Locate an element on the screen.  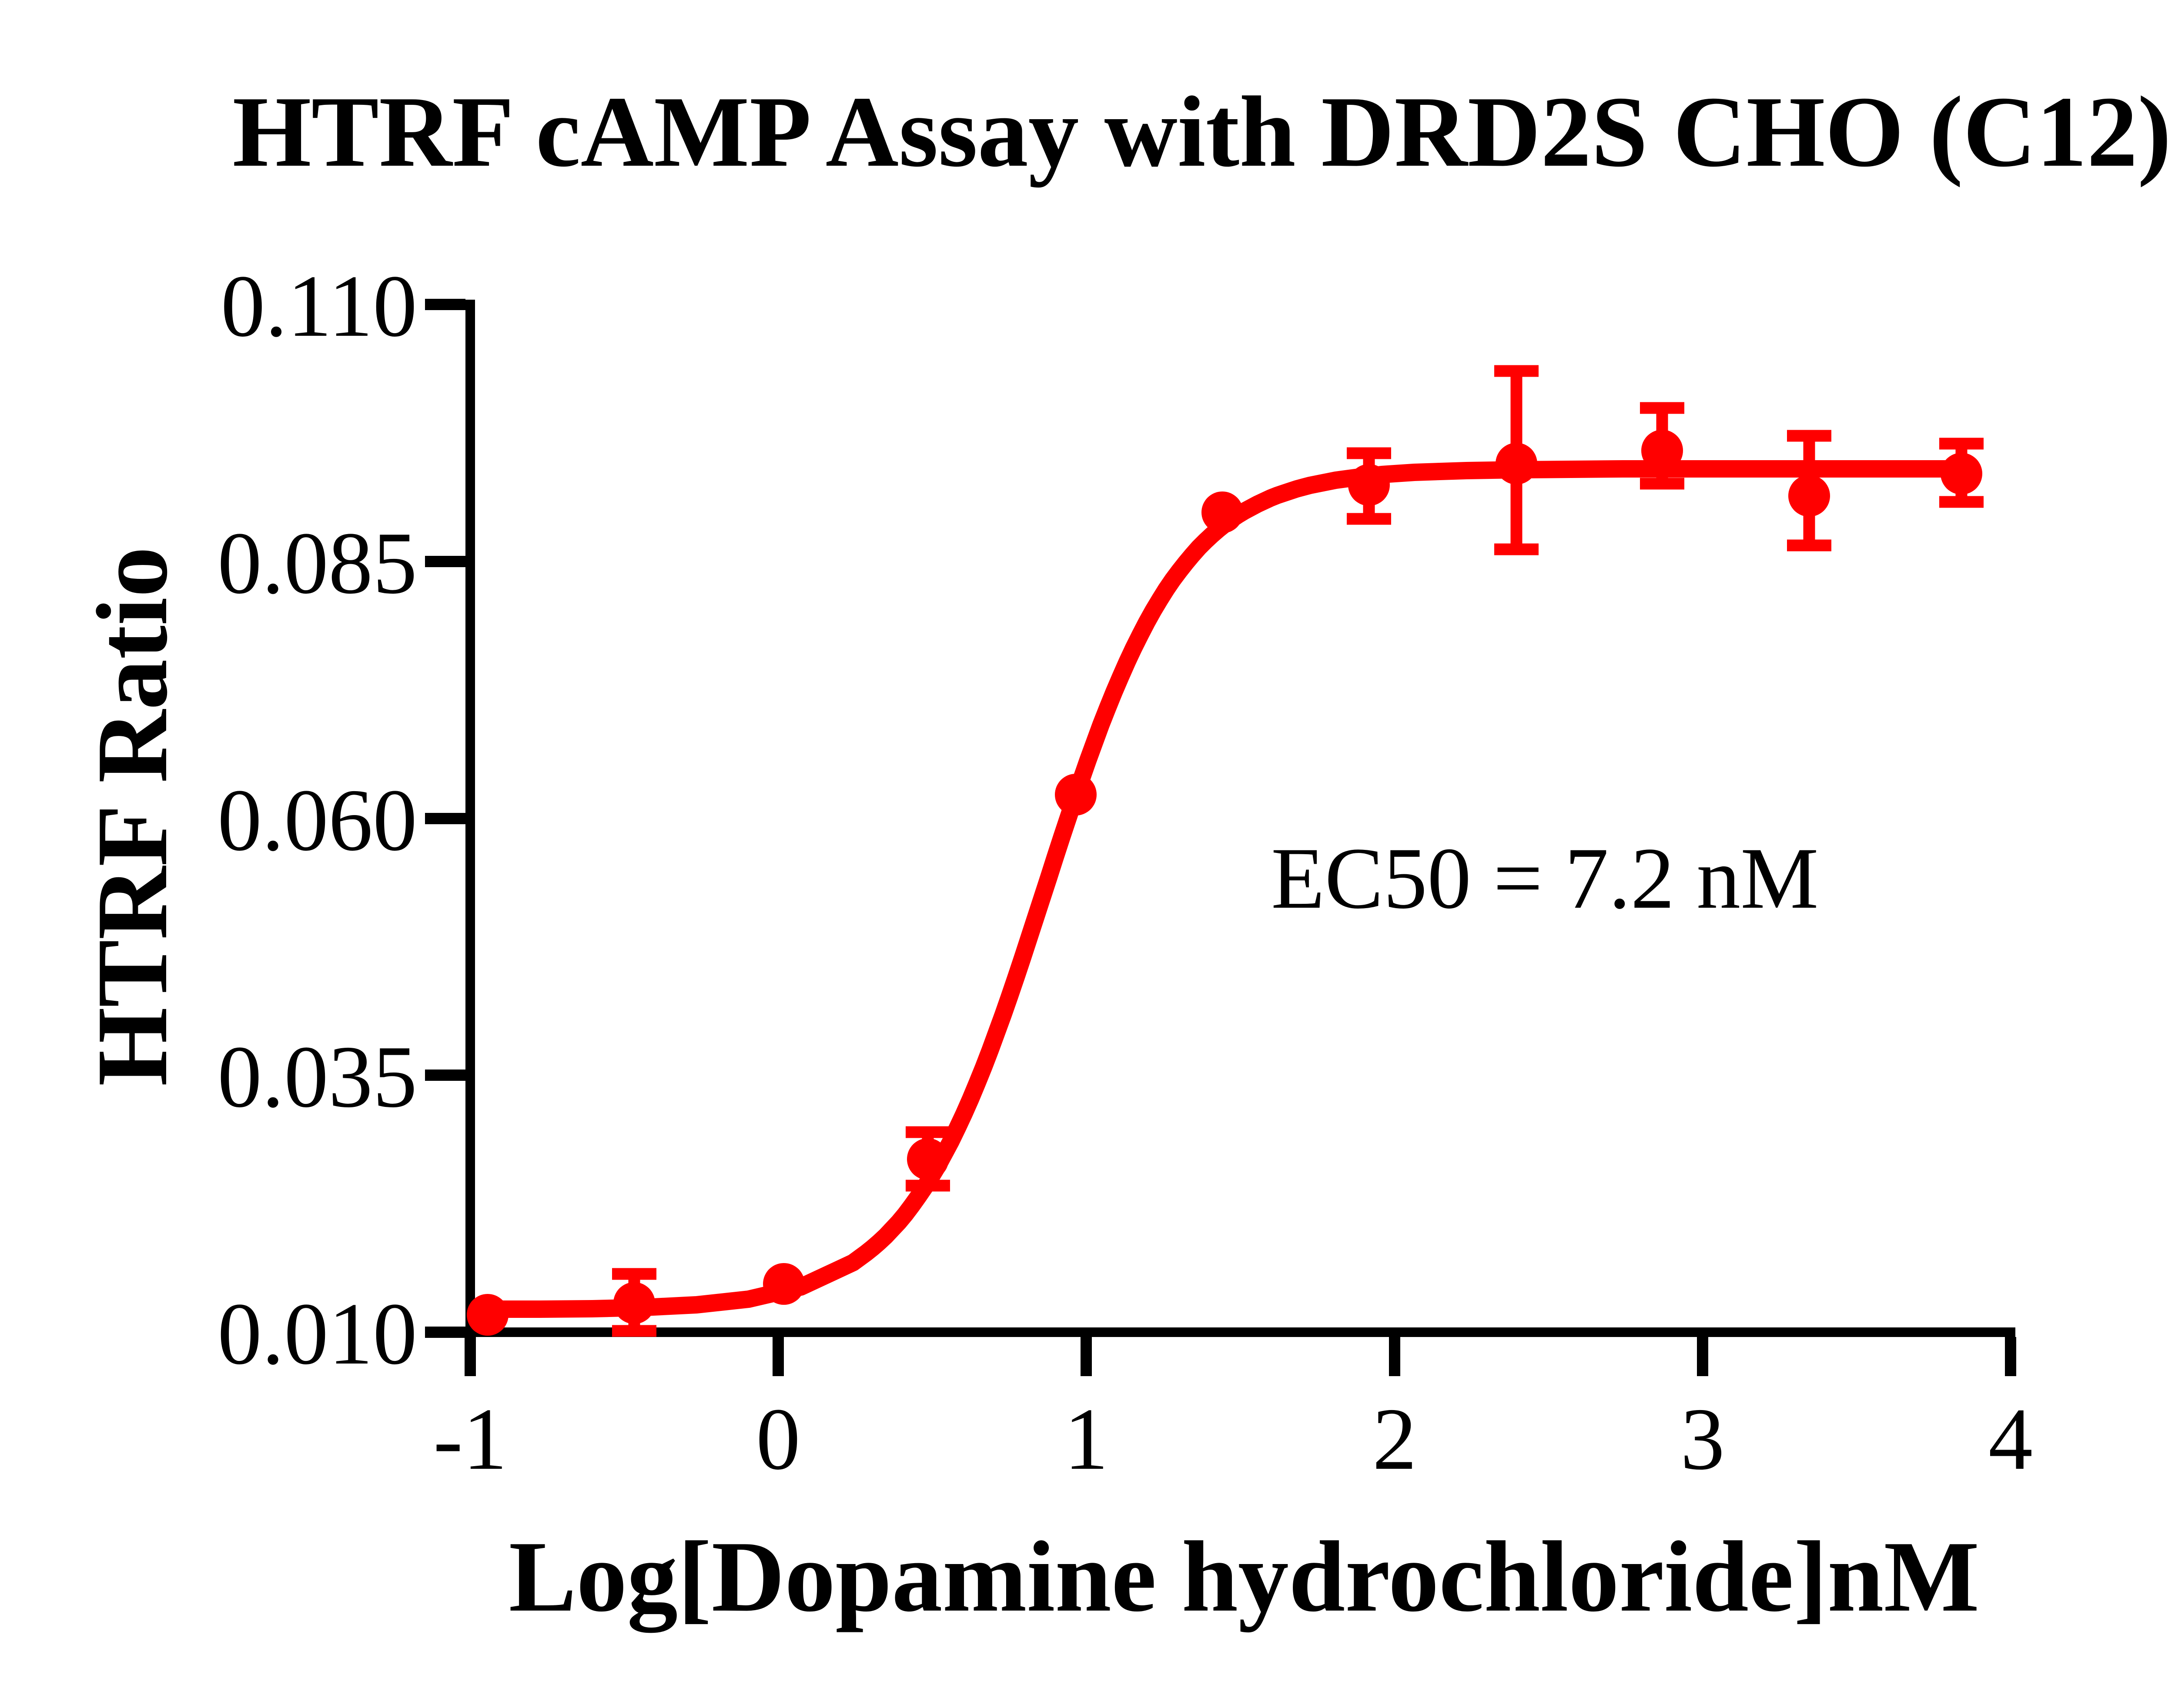
svg-text: 0.110 is located at coordinates (319, 306).